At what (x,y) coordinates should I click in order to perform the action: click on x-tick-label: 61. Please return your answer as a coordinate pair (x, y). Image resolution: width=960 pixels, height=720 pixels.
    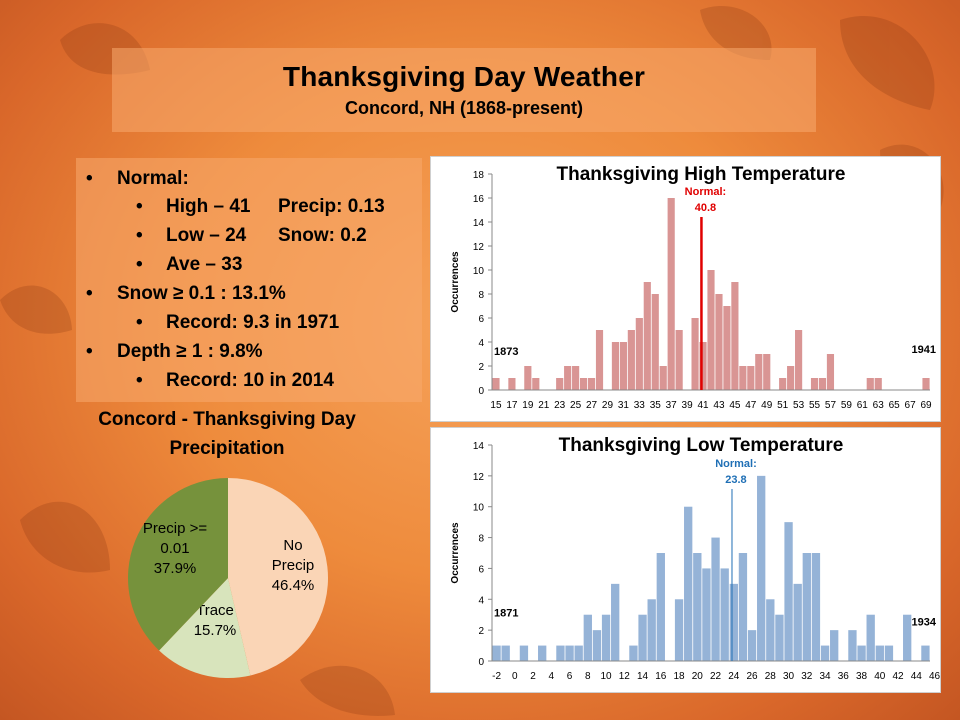
    Looking at the image, I should click on (863, 405).